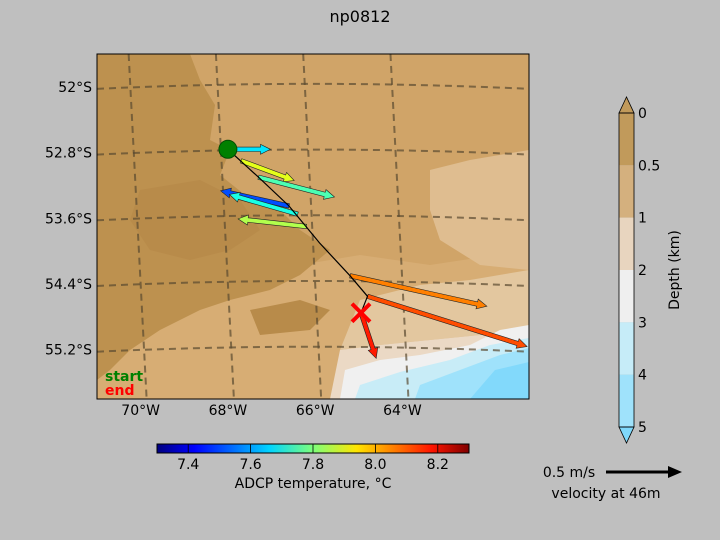 The width and height of the screenshot is (720, 540). What do you see at coordinates (612, 483) in the screenshot?
I see `quiver-key: 0.5 m/s velocity at 46m` at bounding box center [612, 483].